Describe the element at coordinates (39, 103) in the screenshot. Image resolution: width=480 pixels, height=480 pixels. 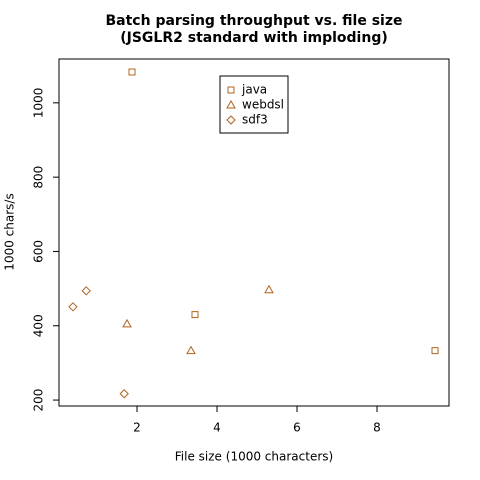
I see `y-tick-label: 1000` at that location.